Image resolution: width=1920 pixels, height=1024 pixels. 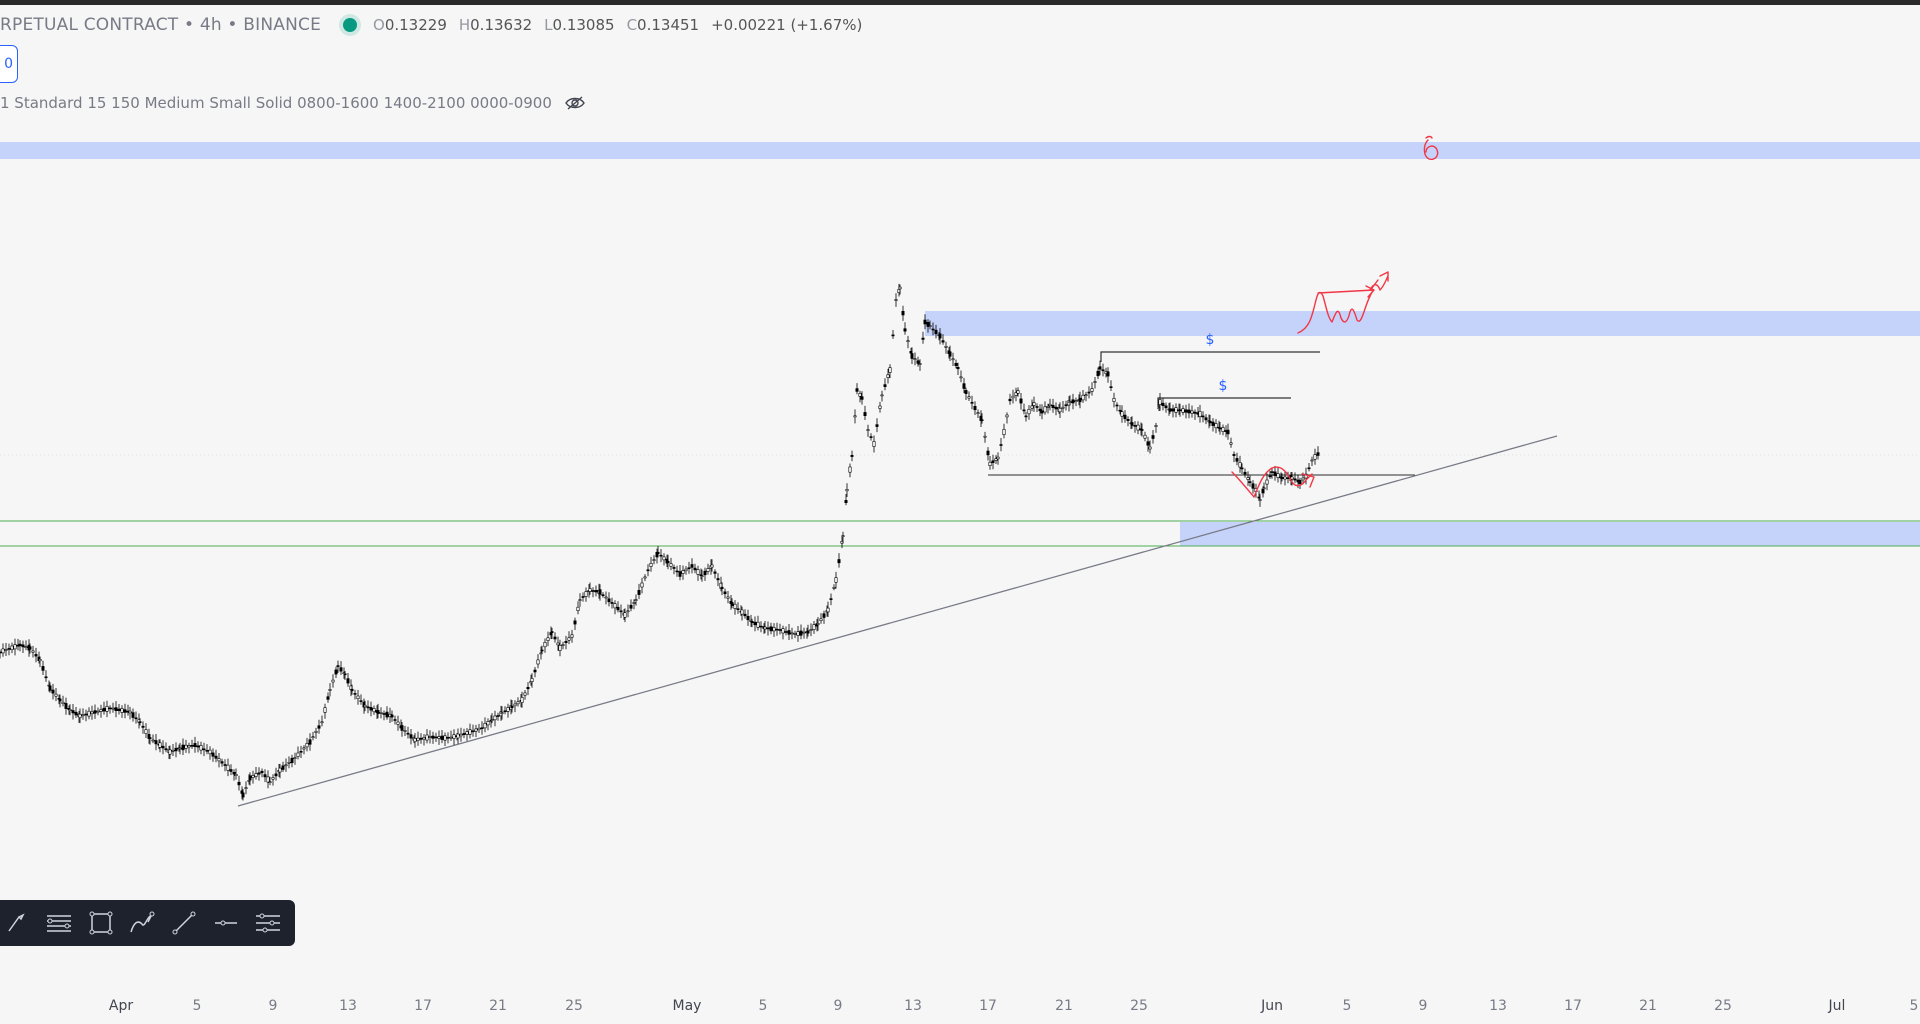 What do you see at coordinates (1273, 482) in the screenshot?
I see `double-bottom-drawing` at bounding box center [1273, 482].